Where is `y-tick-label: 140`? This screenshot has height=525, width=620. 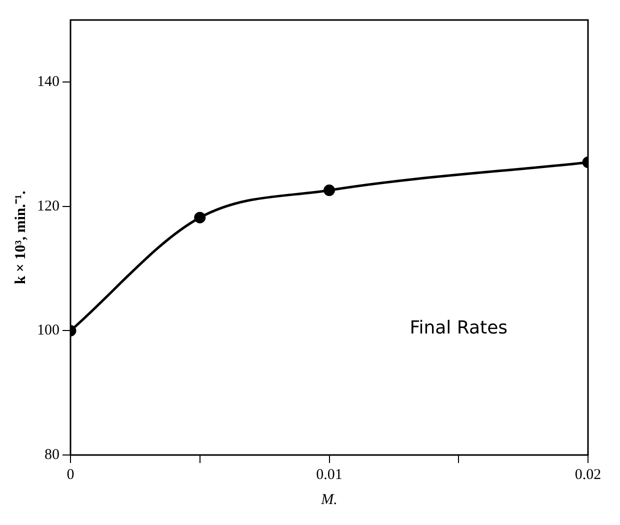
y-tick-label: 140 is located at coordinates (48, 82).